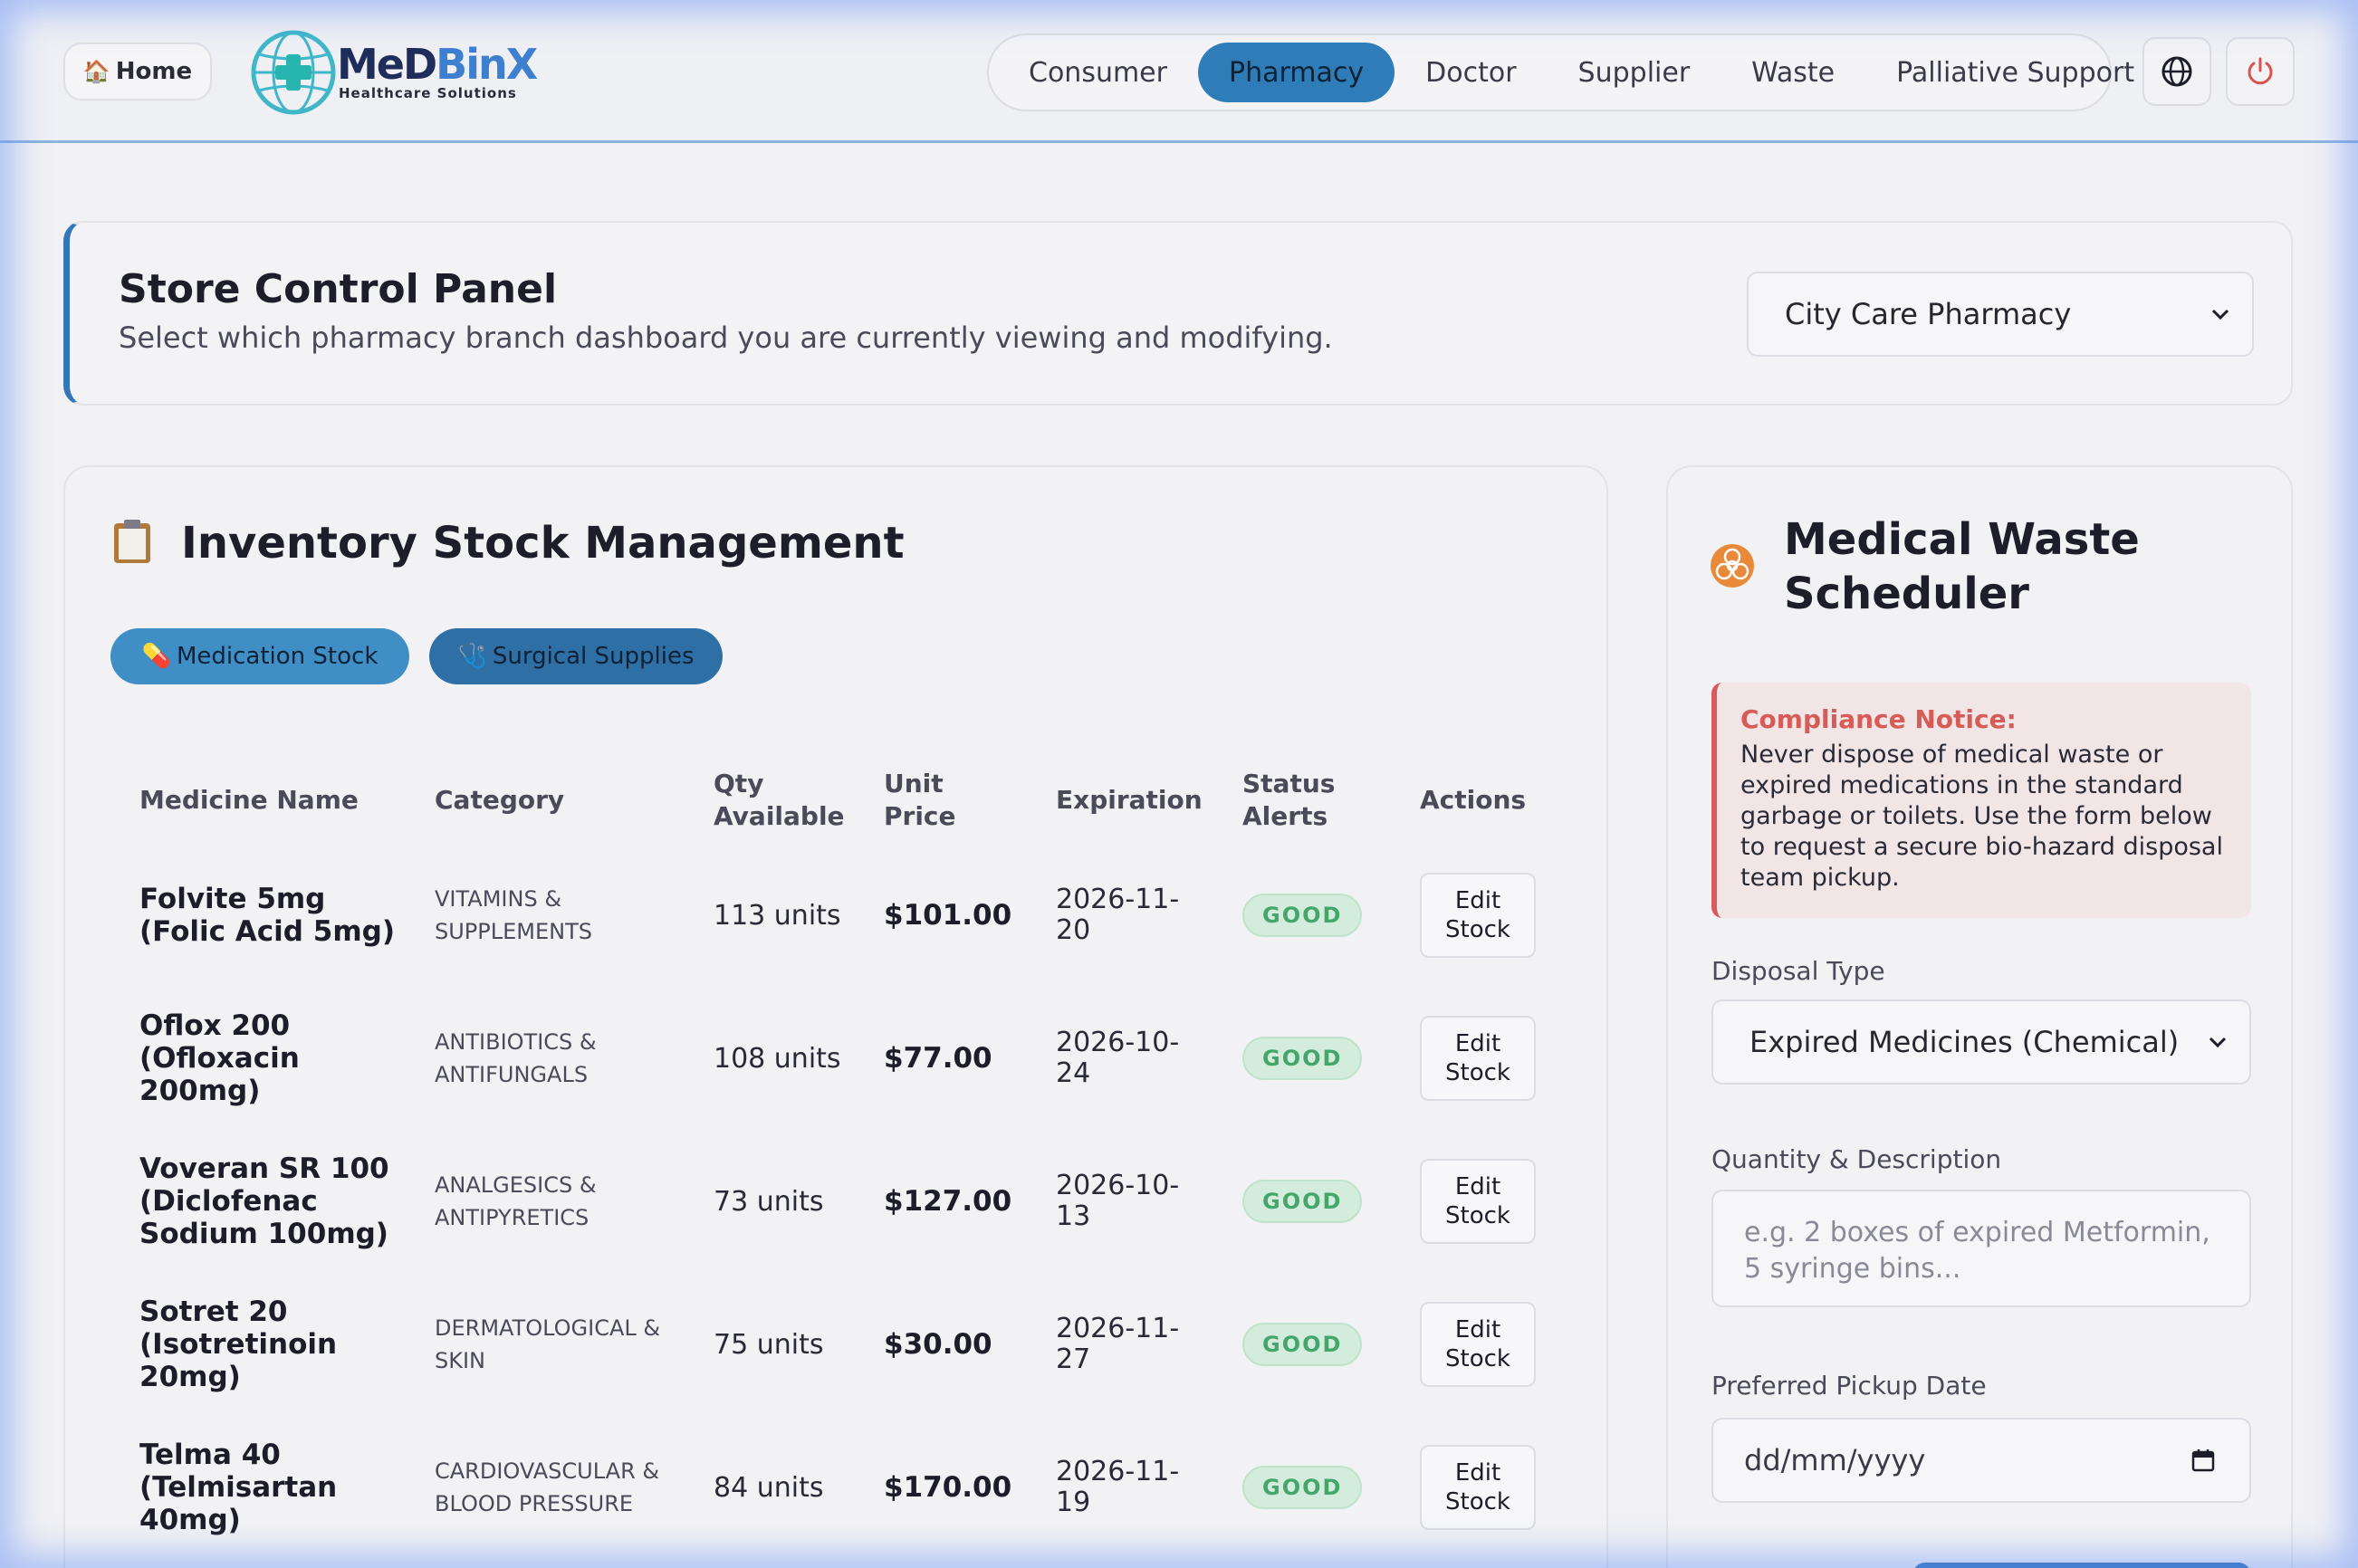 The height and width of the screenshot is (1568, 2358). Describe the element at coordinates (1856, 1159) in the screenshot. I see `quantity-description-label: Quantity & Description` at that location.